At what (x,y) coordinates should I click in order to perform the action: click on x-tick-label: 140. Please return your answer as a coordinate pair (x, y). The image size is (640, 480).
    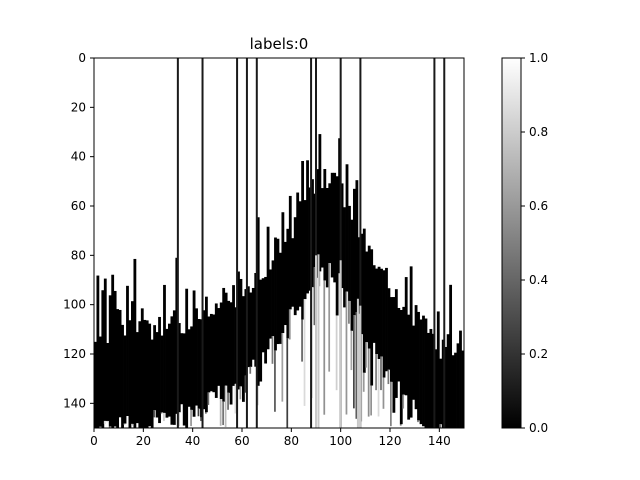
    Looking at the image, I should click on (439, 441).